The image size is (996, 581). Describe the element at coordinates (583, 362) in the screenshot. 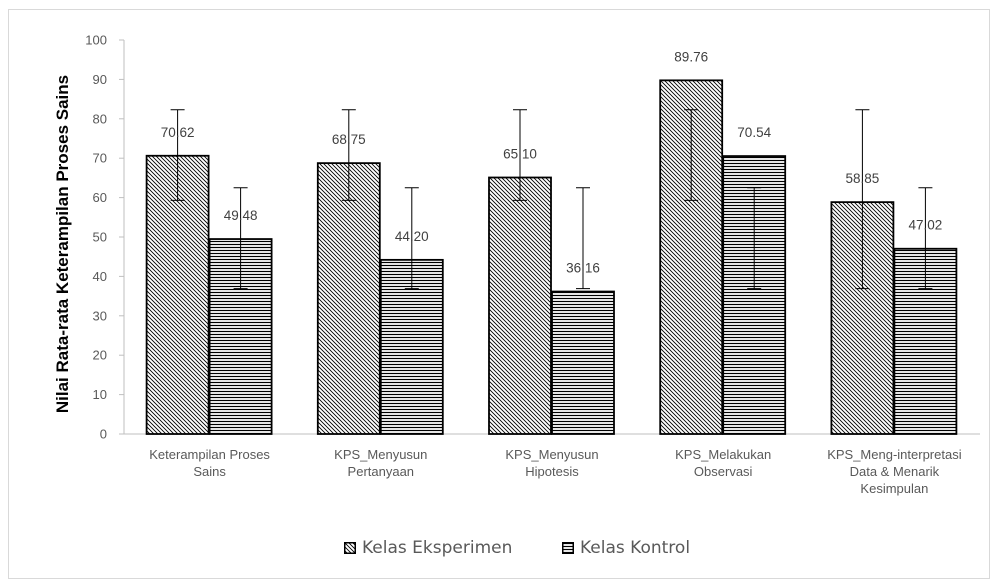

I see `bar-kontrol` at that location.